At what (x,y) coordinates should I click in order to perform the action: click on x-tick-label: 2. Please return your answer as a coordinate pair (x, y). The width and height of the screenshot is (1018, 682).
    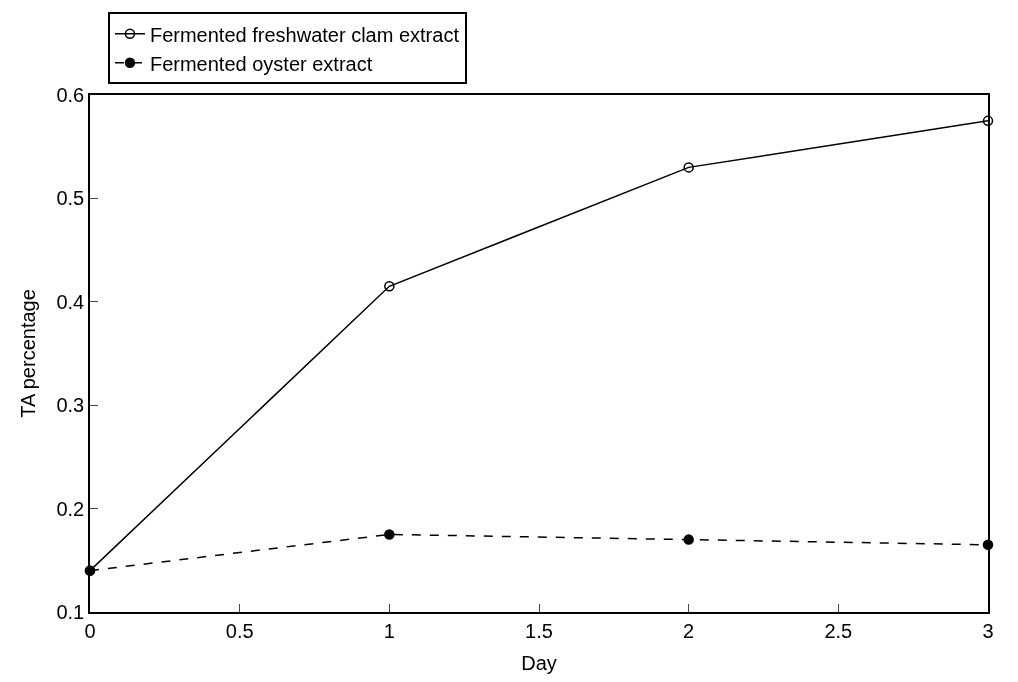
    Looking at the image, I should click on (689, 630).